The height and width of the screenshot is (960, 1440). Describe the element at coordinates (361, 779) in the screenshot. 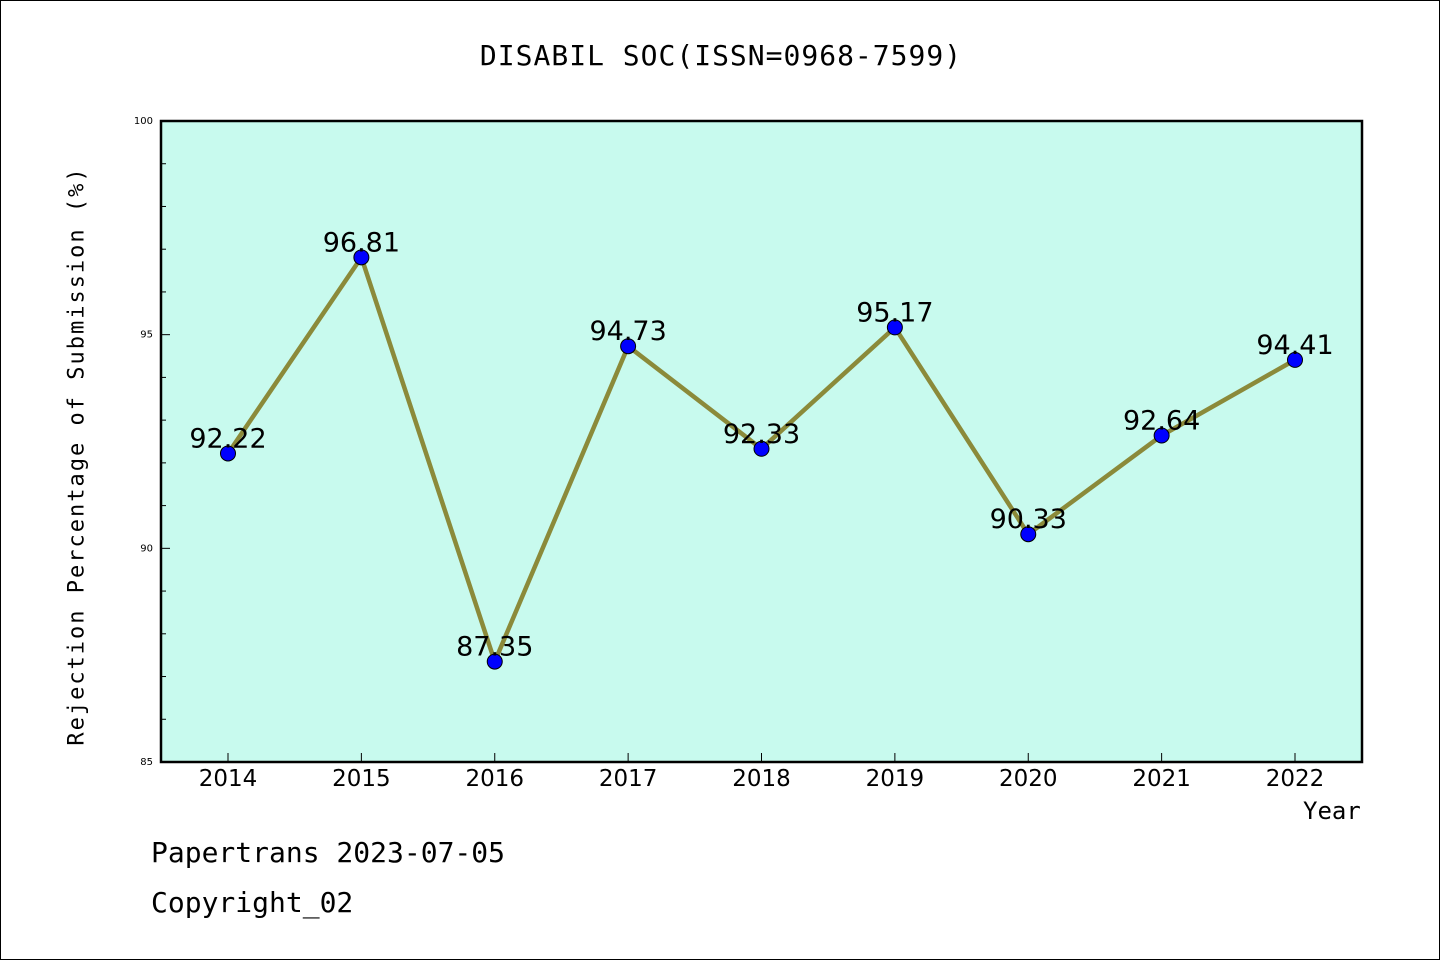

I see `x-tick-label: 2015` at that location.